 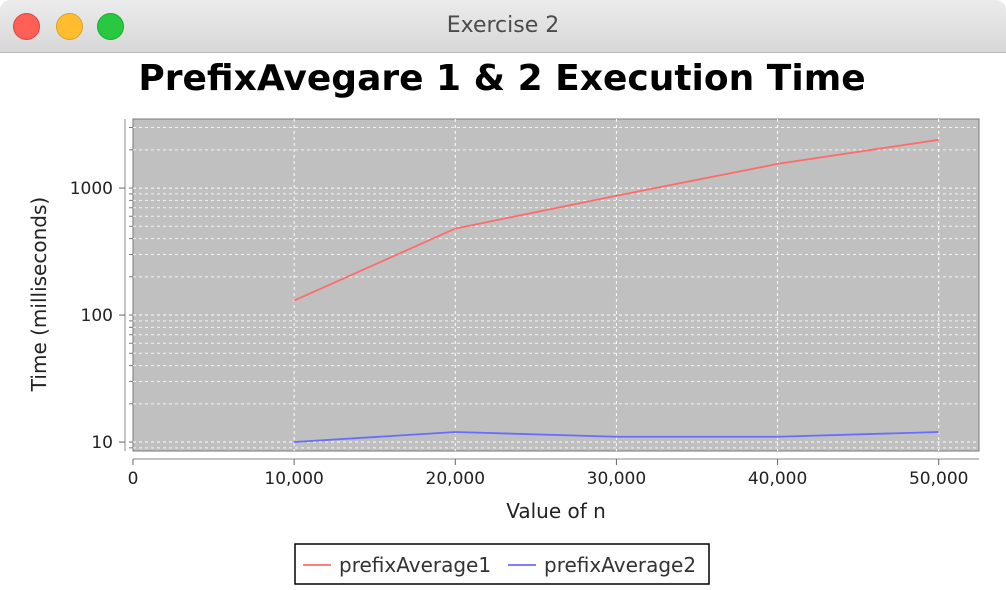 What do you see at coordinates (620, 565) in the screenshot?
I see `legend-label-prefixaverage2: prefixAverage2` at bounding box center [620, 565].